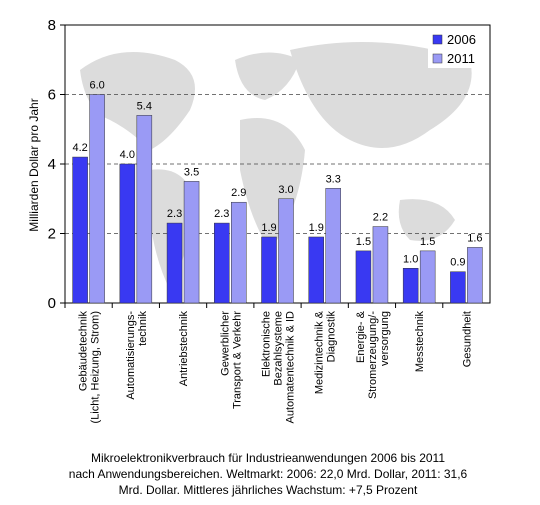 Image resolution: width=540 pixels, height=505 pixels. I want to click on legend-label: 2011, so click(461, 58).